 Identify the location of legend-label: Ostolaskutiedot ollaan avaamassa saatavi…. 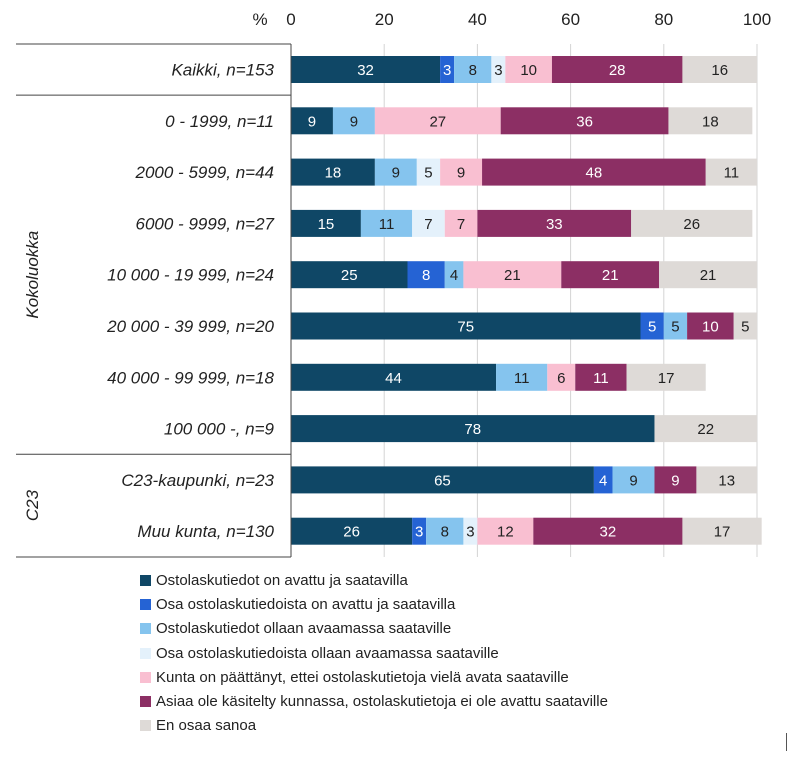
(304, 629).